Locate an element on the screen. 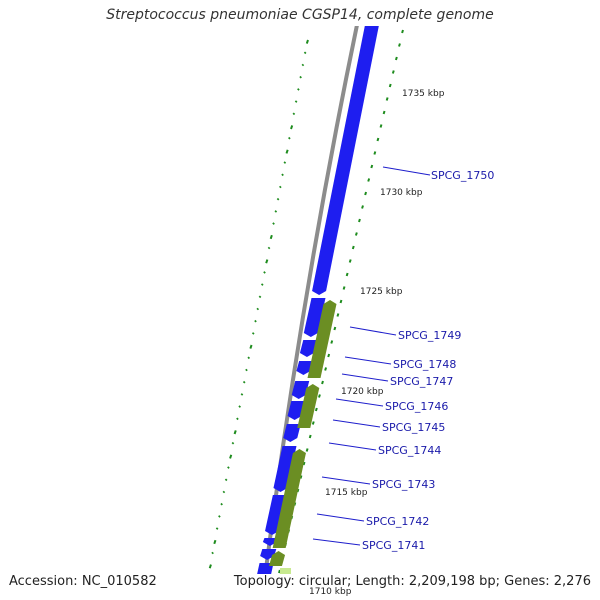 The image size is (600, 600). partial-gene is located at coordinates (285, 571).